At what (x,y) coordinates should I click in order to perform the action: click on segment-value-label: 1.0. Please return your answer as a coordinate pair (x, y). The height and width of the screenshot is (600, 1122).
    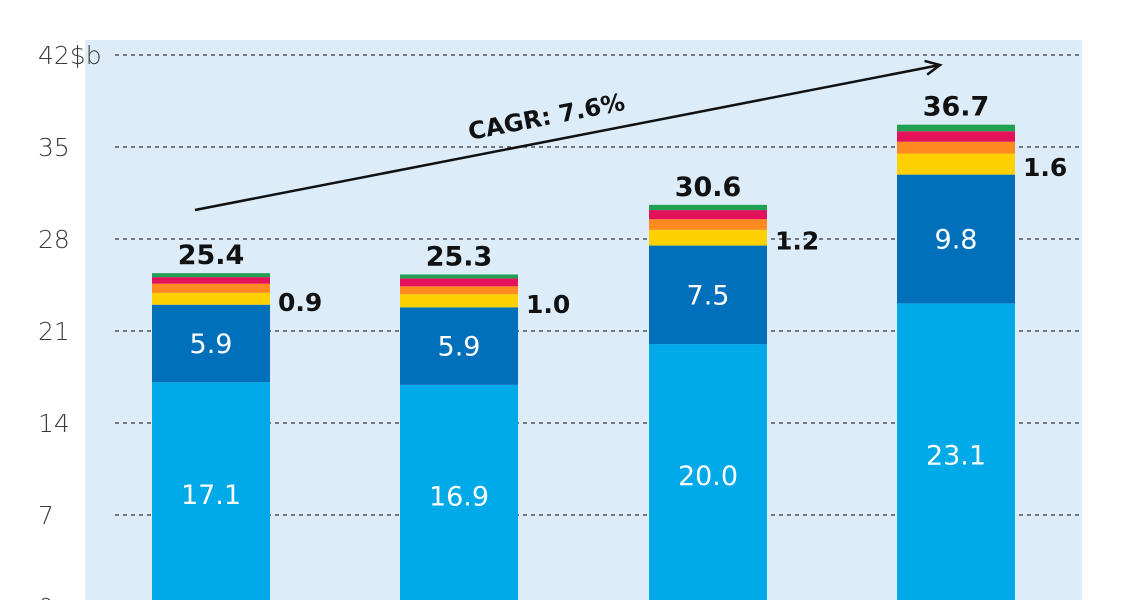
    Looking at the image, I should click on (548, 304).